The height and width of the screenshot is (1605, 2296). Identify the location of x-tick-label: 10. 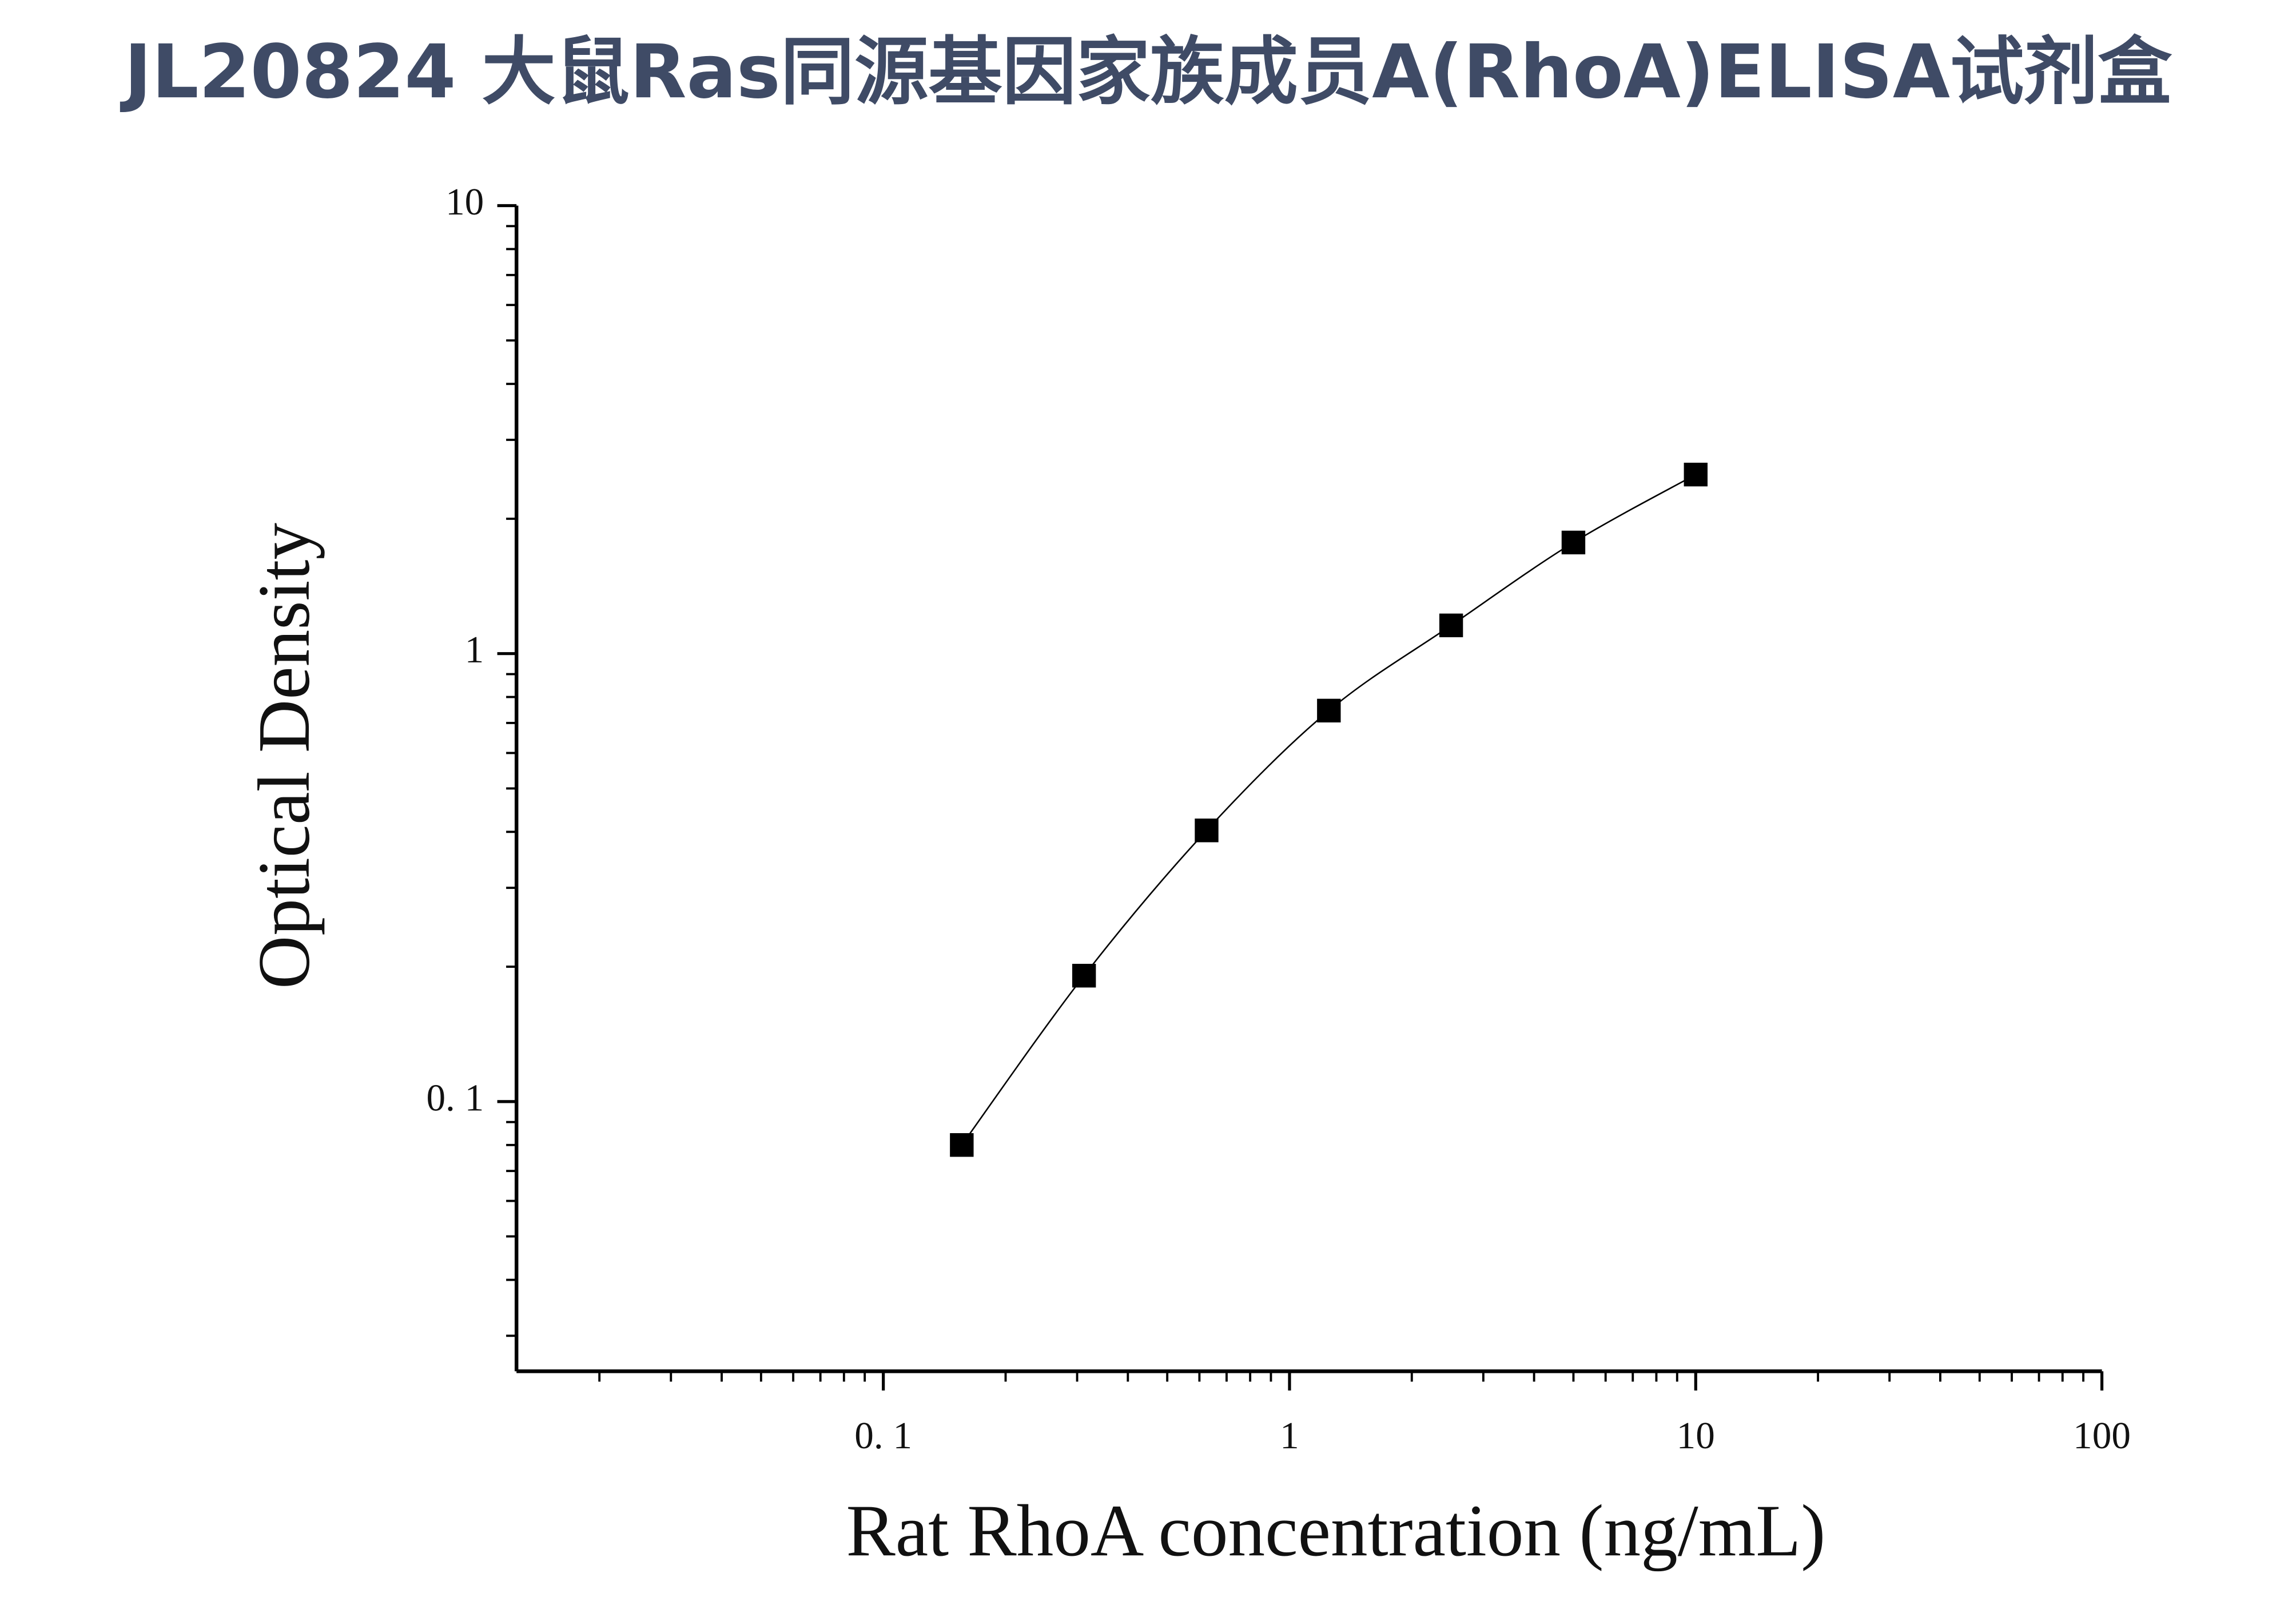
(1696, 1435).